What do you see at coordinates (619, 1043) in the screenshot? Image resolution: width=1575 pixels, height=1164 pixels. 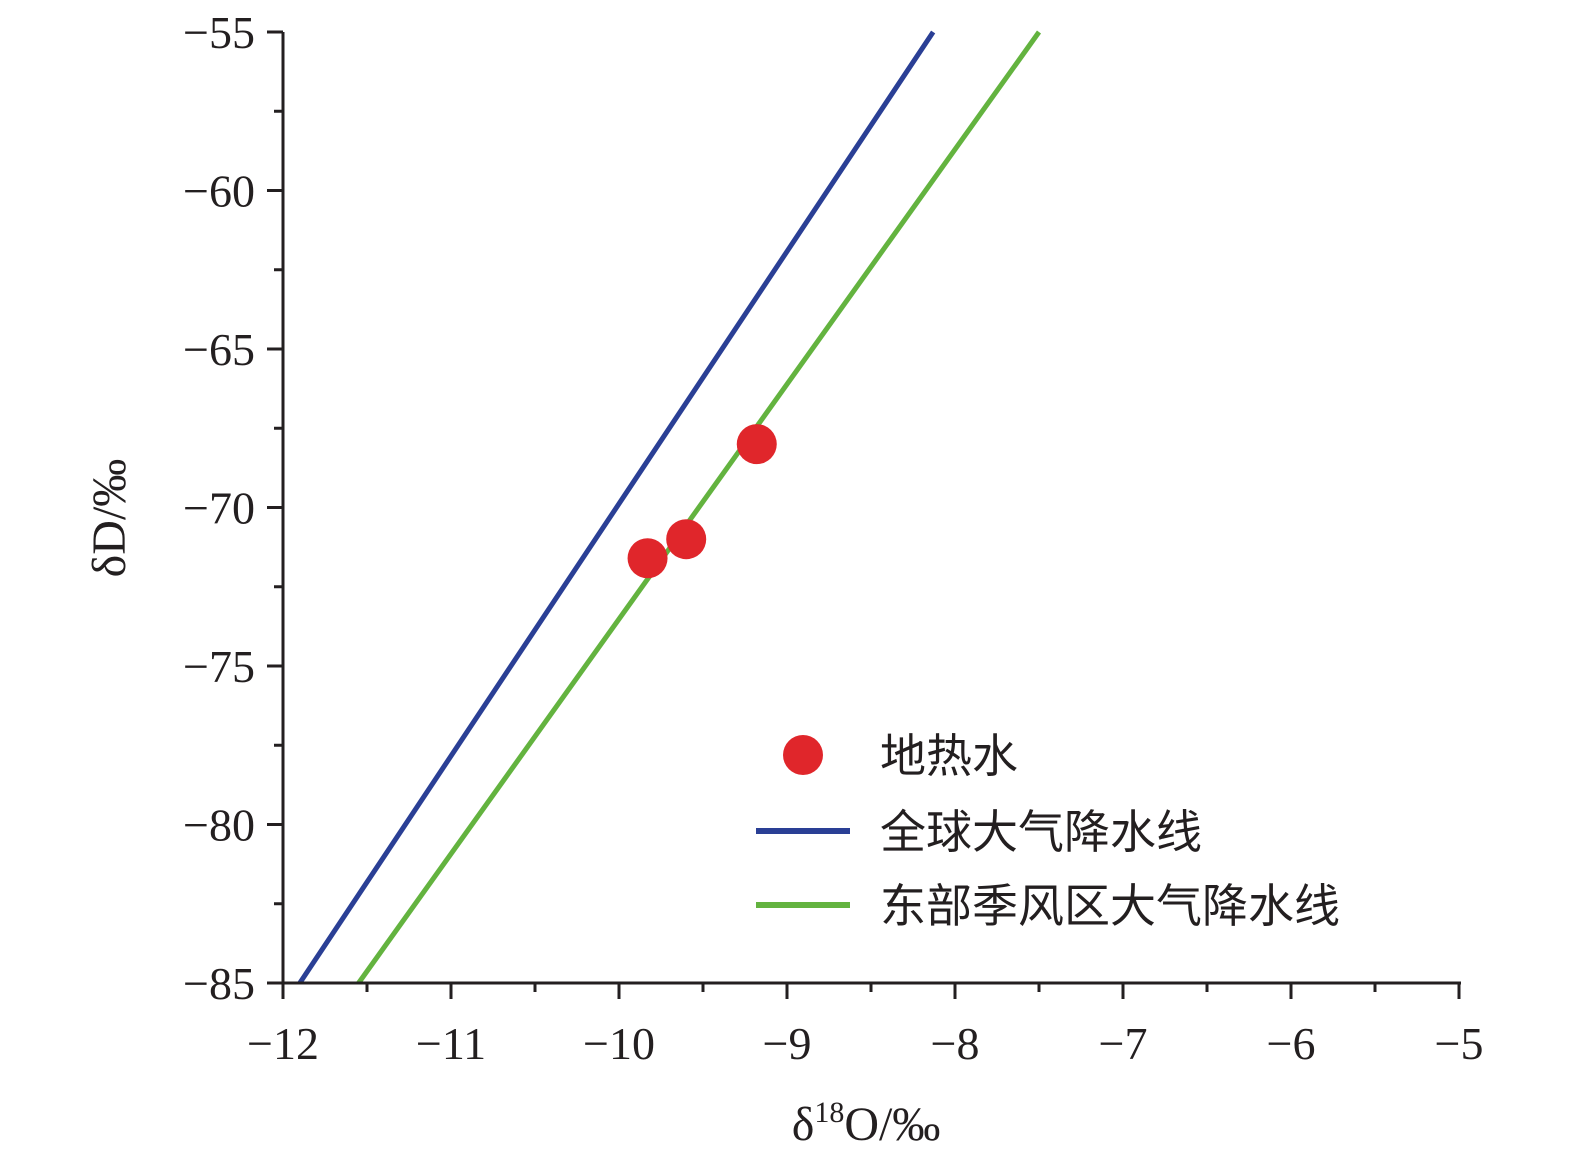 I see `x-tick-label: −10` at bounding box center [619, 1043].